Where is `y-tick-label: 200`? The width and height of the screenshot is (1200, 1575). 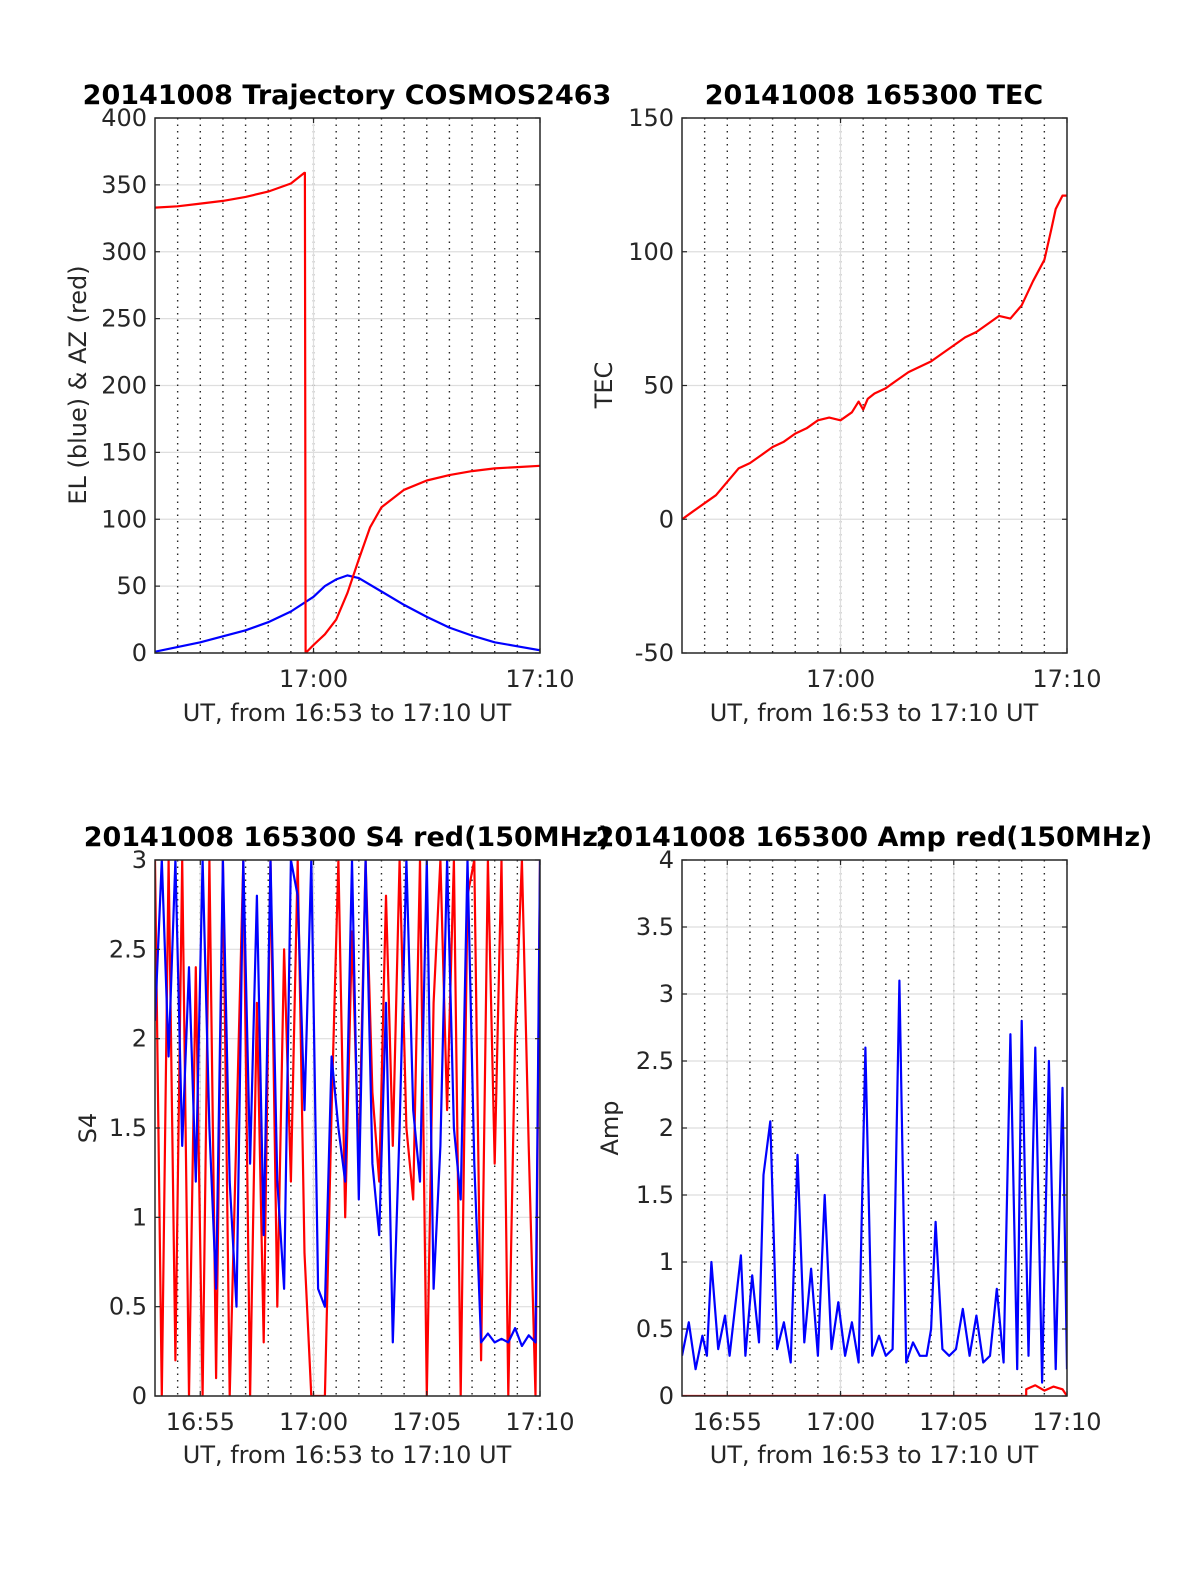
y-tick-label: 200 is located at coordinates (124, 386).